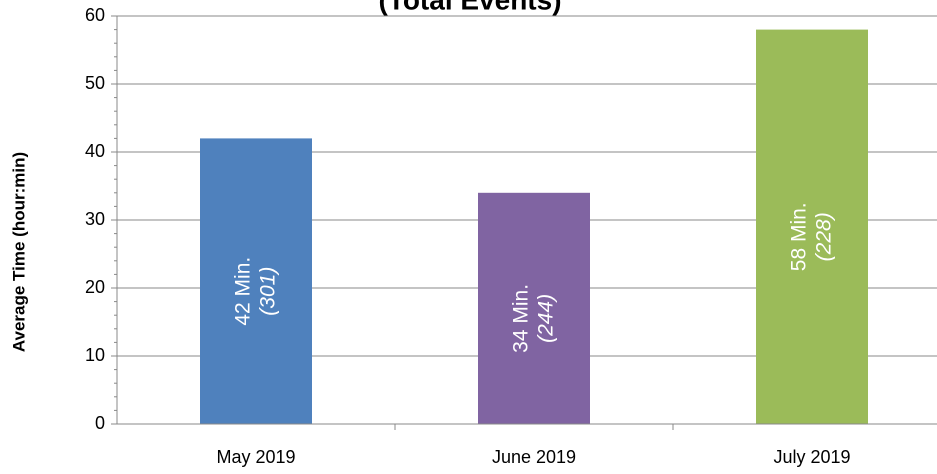 Image resolution: width=937 pixels, height=474 pixels. What do you see at coordinates (521, 318) in the screenshot?
I see `value-label: 34 Min.` at bounding box center [521, 318].